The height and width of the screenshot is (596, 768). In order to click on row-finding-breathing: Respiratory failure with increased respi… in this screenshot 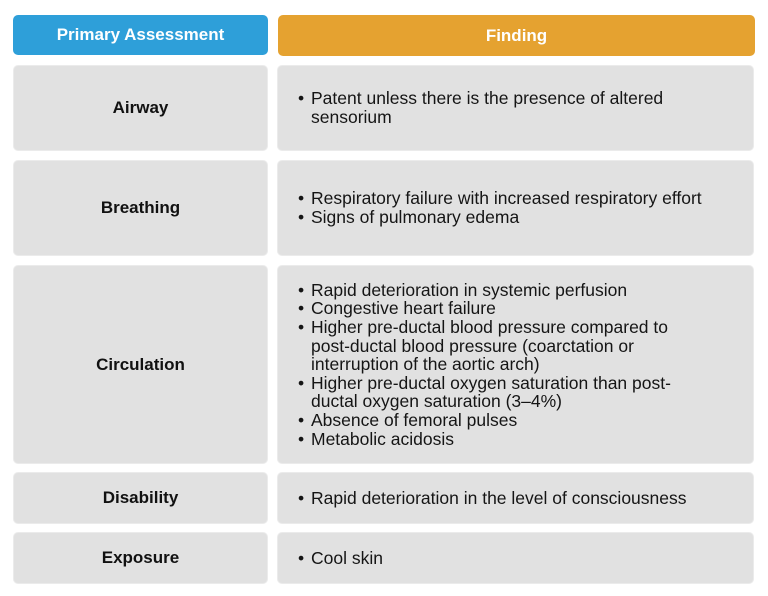, I will do `click(515, 208)`.